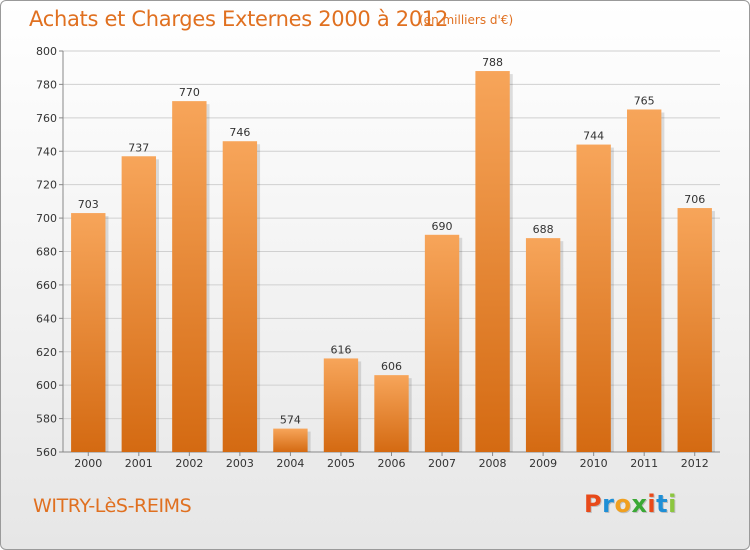 The image size is (750, 550). What do you see at coordinates (88, 204) in the screenshot?
I see `data-label-2000: 703` at bounding box center [88, 204].